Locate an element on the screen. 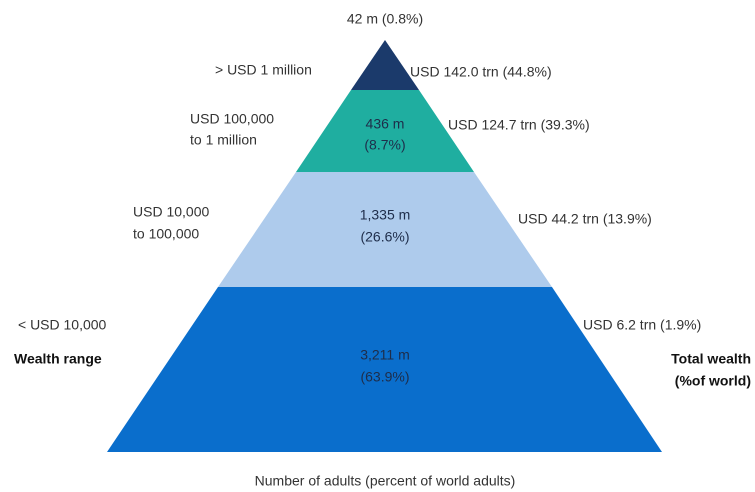 This screenshot has width=755, height=492. adults-label: 436 m is located at coordinates (385, 124).